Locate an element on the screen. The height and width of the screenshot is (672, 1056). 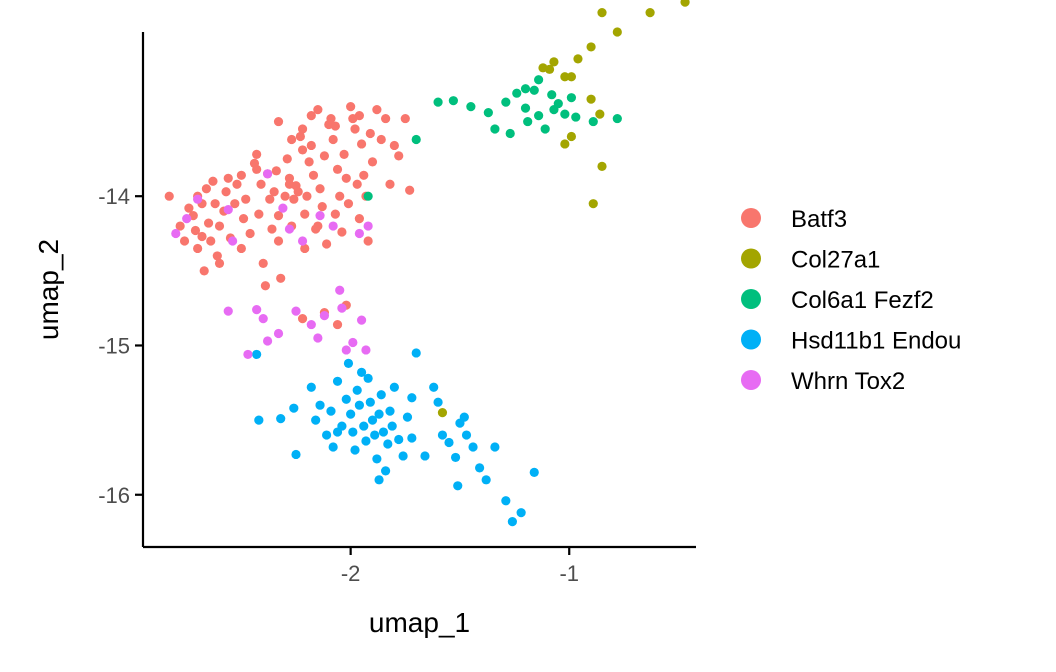
series-hsd11b1-endou is located at coordinates (395, 437).